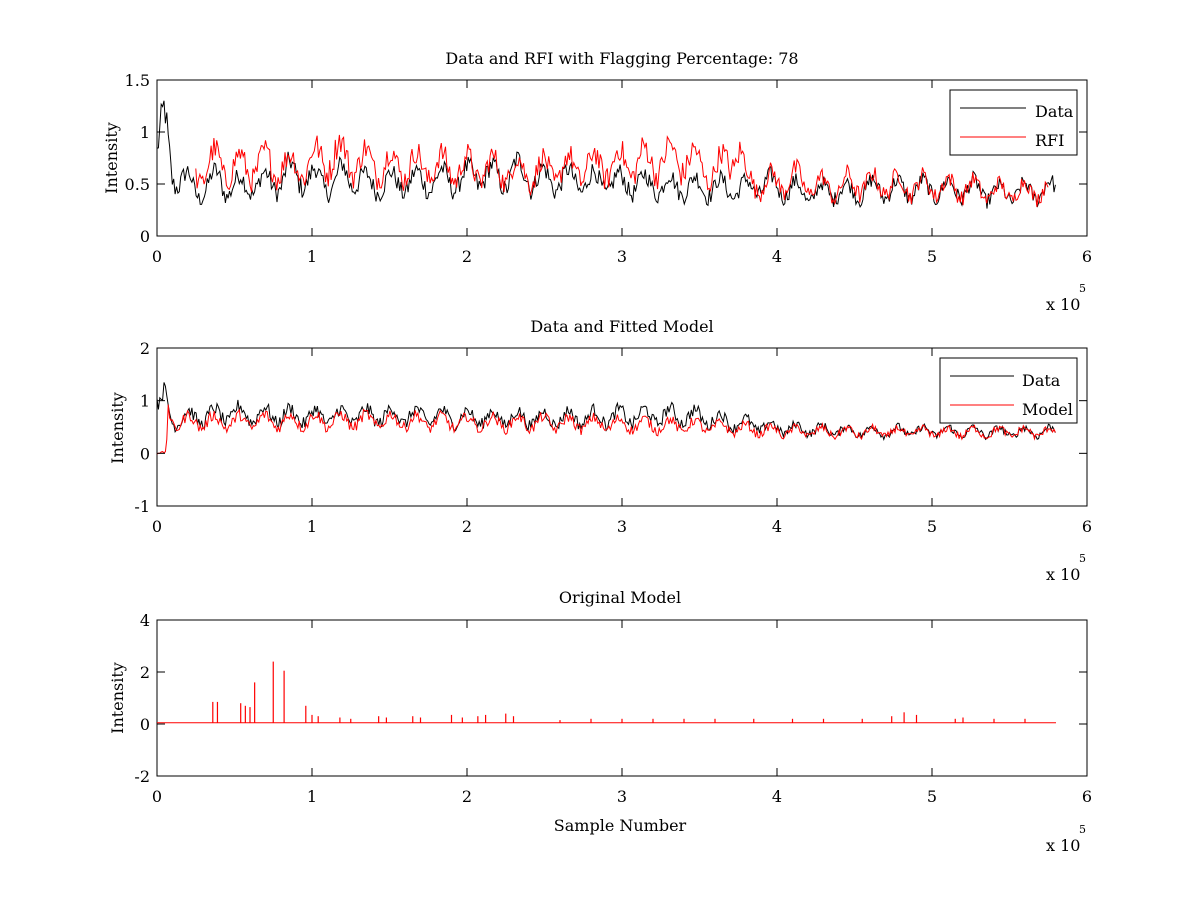 This screenshot has height=900, width=1200. I want to click on panel-2-xtick-label: 3, so click(622, 526).